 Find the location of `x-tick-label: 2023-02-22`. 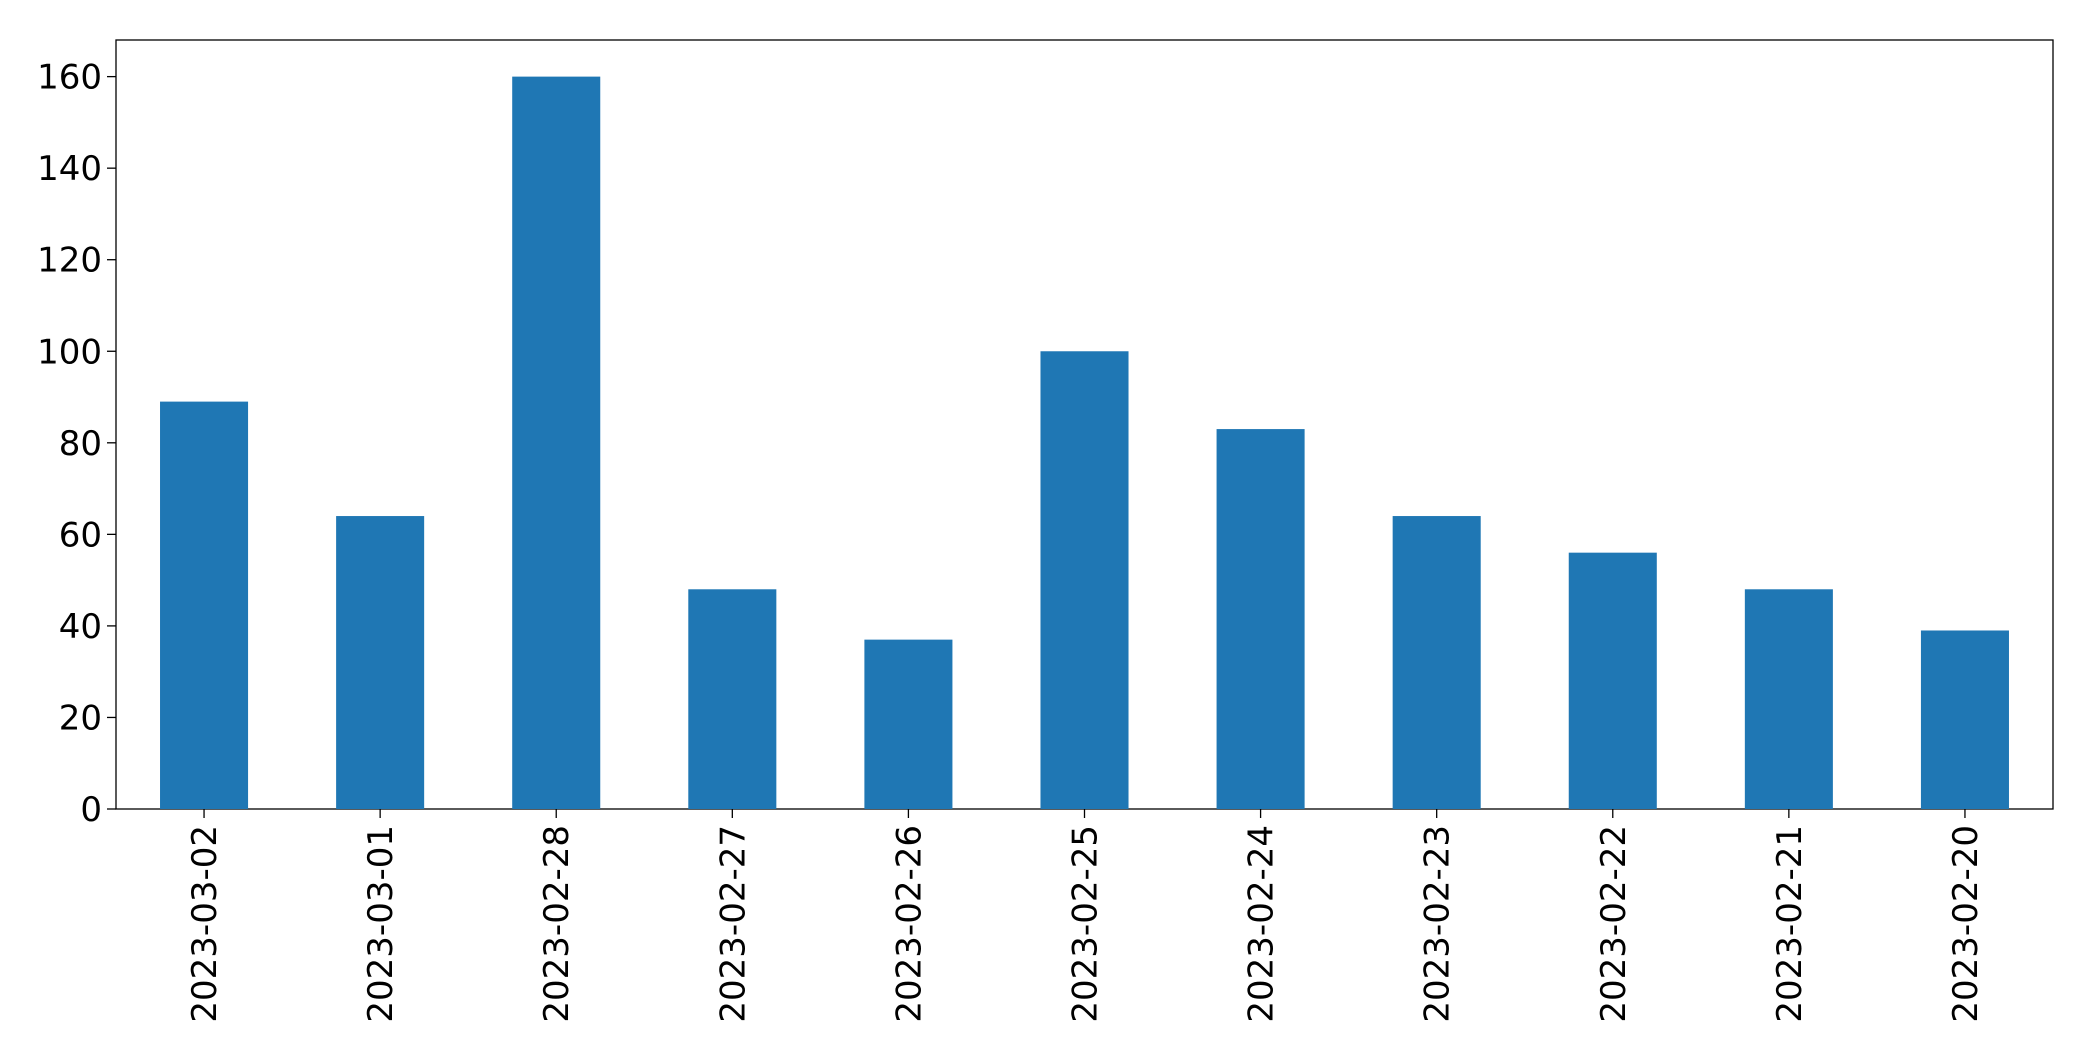

x-tick-label: 2023-02-22 is located at coordinates (1614, 924).